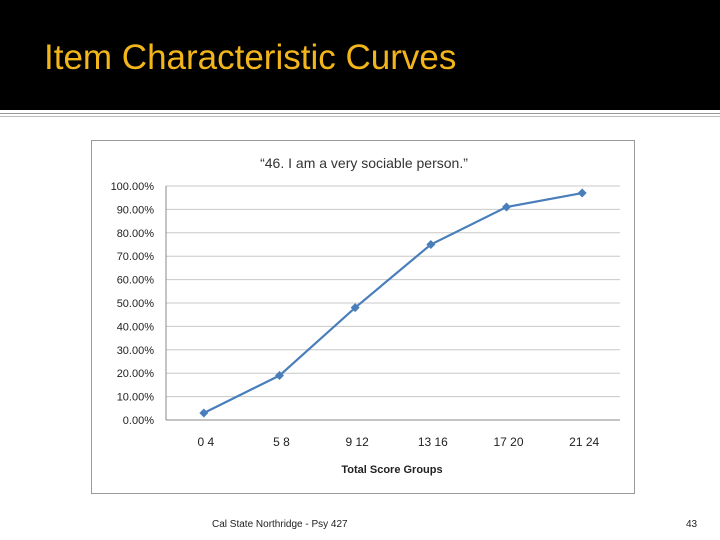  I want to click on x-axis-label: Total Score Groups, so click(391, 470).